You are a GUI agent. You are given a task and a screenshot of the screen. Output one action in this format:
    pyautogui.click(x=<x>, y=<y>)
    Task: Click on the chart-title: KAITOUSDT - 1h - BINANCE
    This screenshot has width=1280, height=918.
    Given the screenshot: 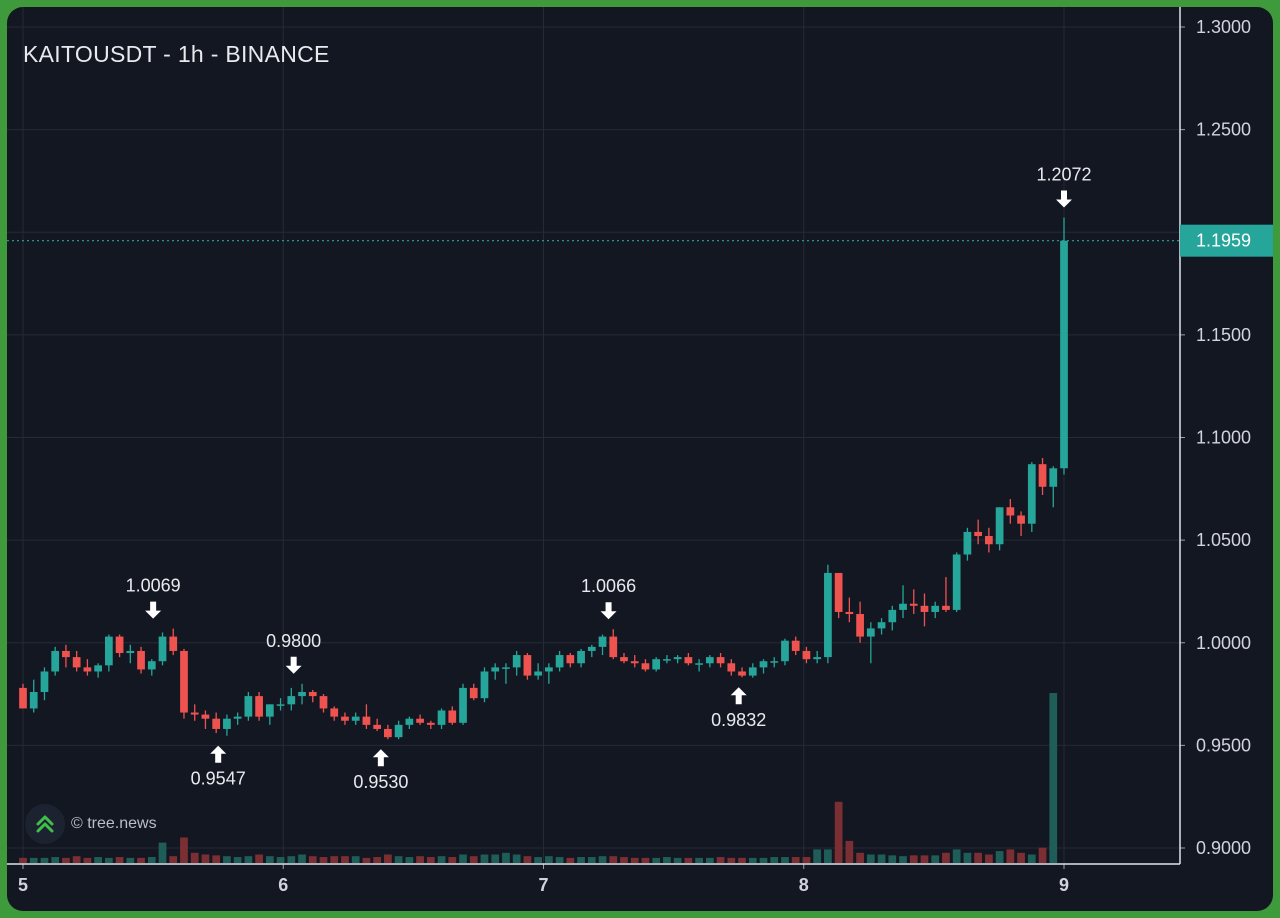 What is the action you would take?
    pyautogui.click(x=176, y=54)
    